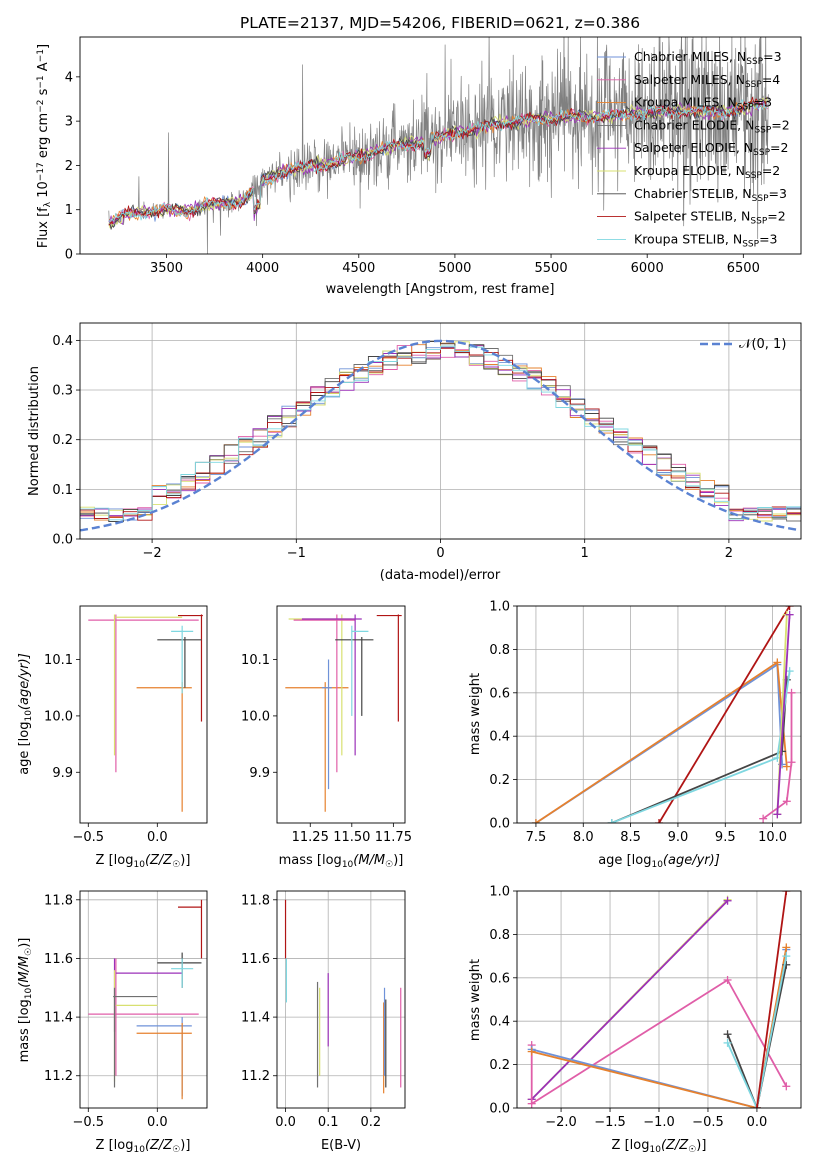  I want to click on spectrum-xtick-label: 5500, so click(551, 268).